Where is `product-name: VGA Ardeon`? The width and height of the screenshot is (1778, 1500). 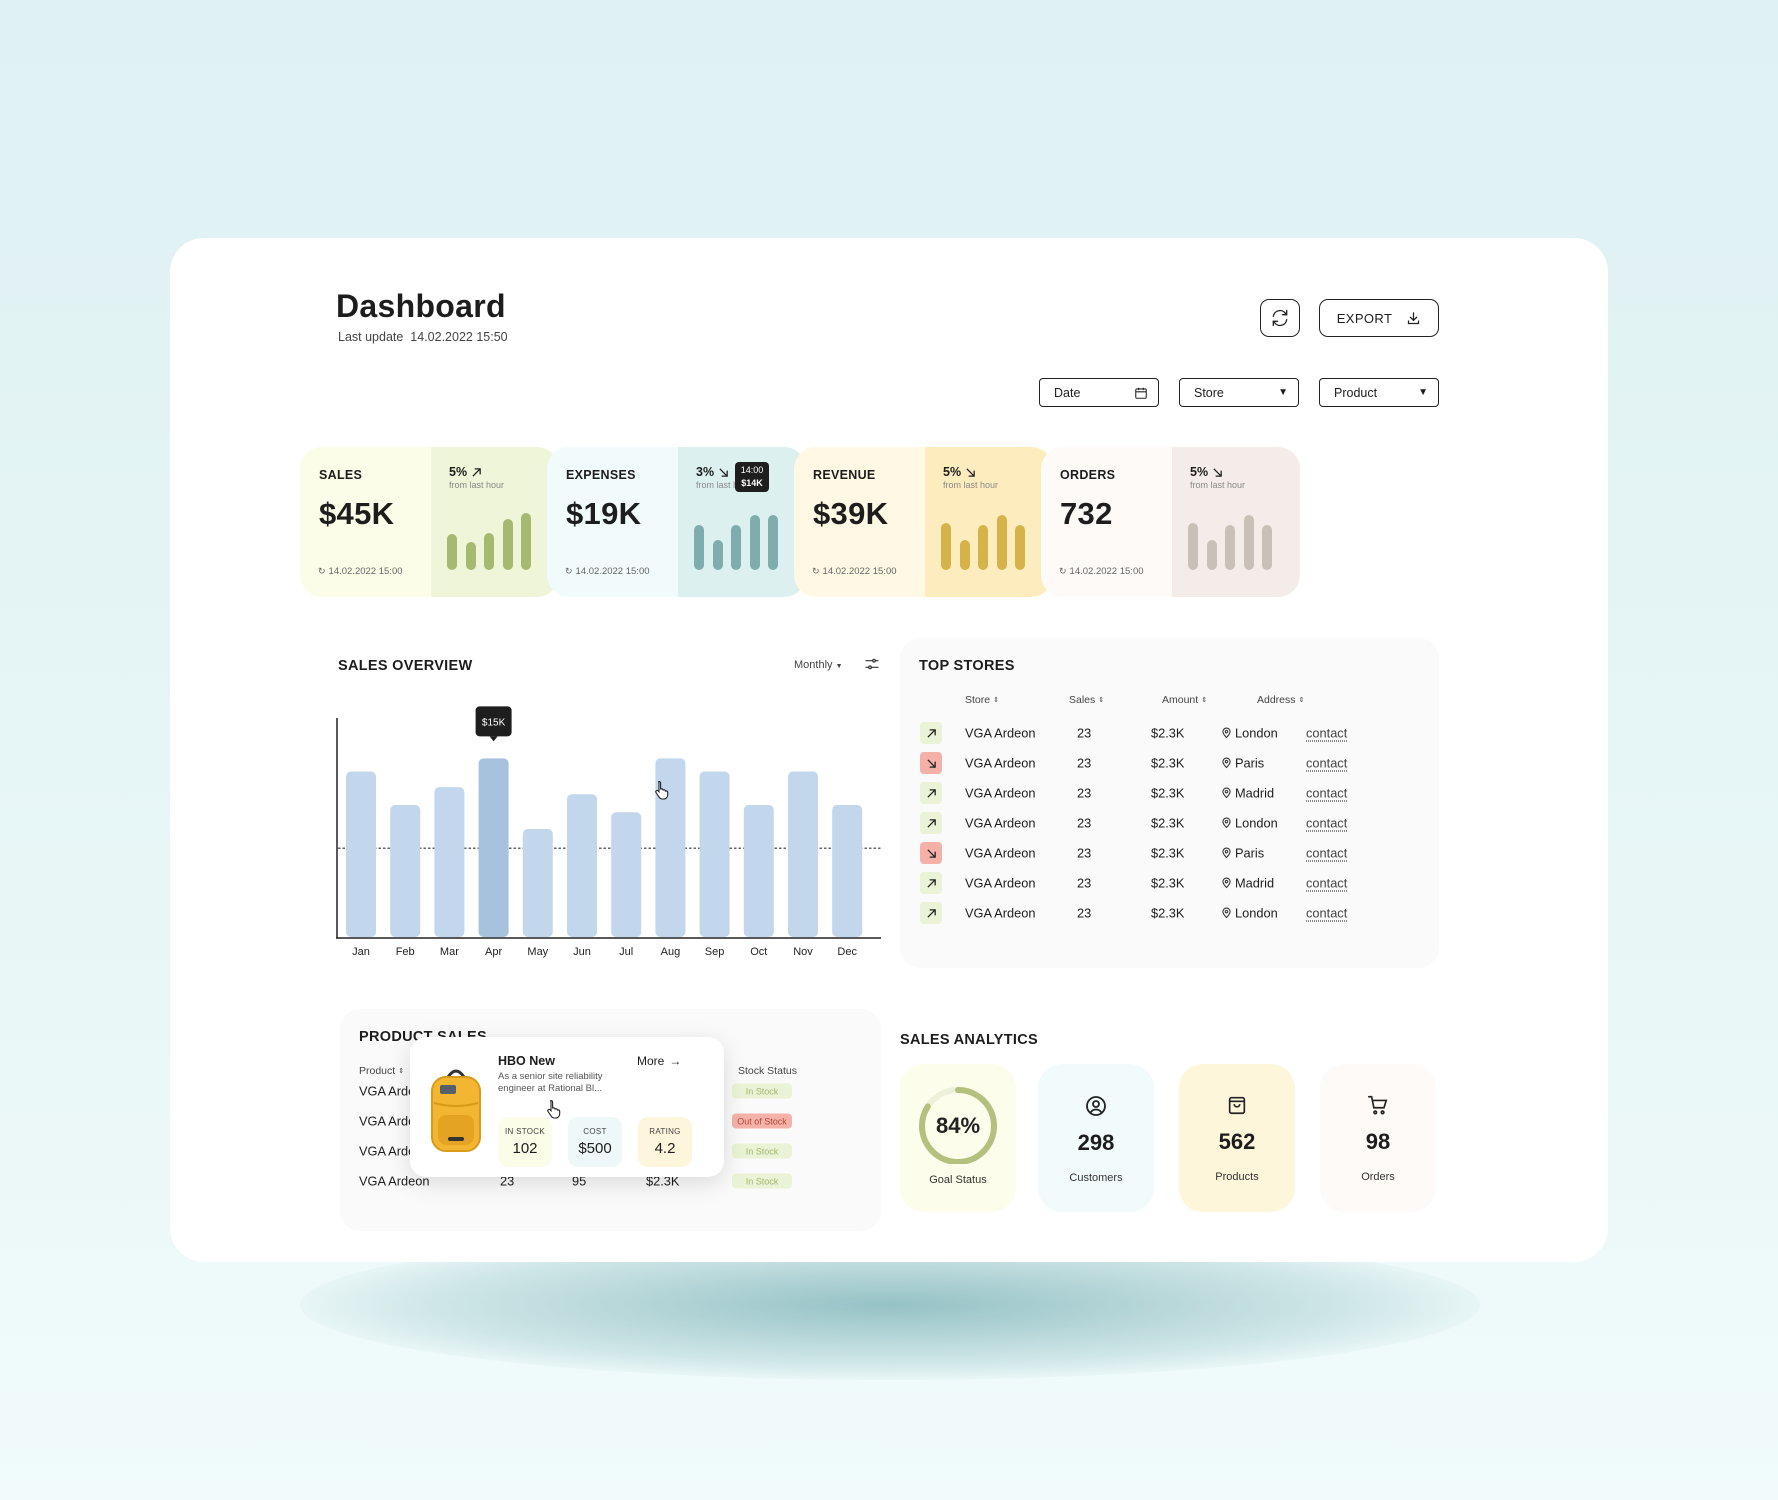
product-name: VGA Ardeon is located at coordinates (394, 1181).